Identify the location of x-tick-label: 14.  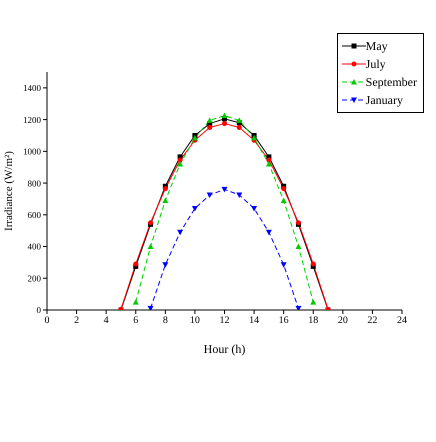
(254, 320).